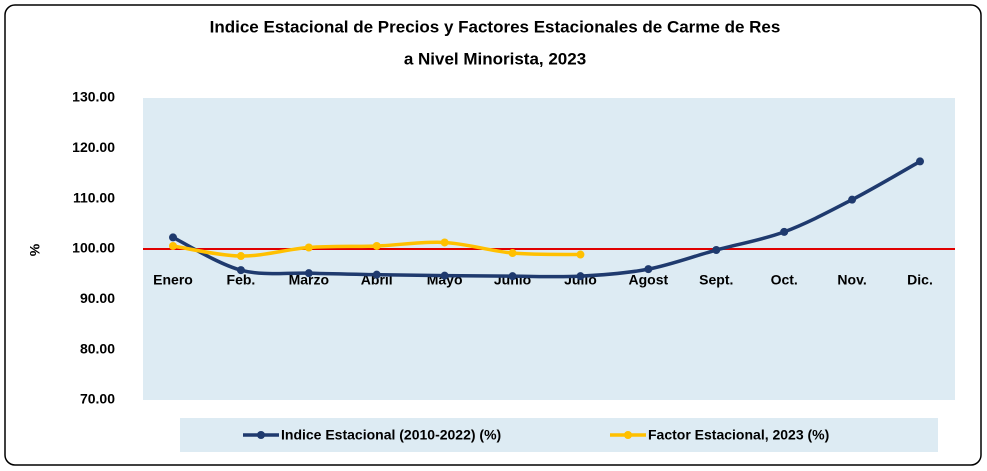  I want to click on y-tick-label: 100.00, so click(93, 248).